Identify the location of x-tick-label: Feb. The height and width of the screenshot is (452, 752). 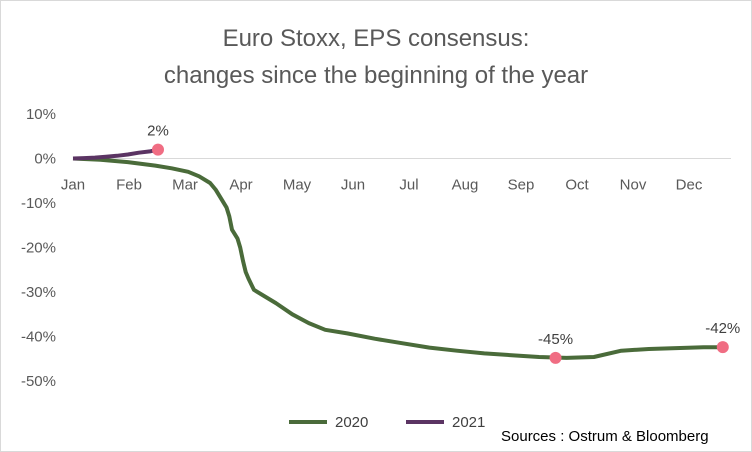
(129, 185).